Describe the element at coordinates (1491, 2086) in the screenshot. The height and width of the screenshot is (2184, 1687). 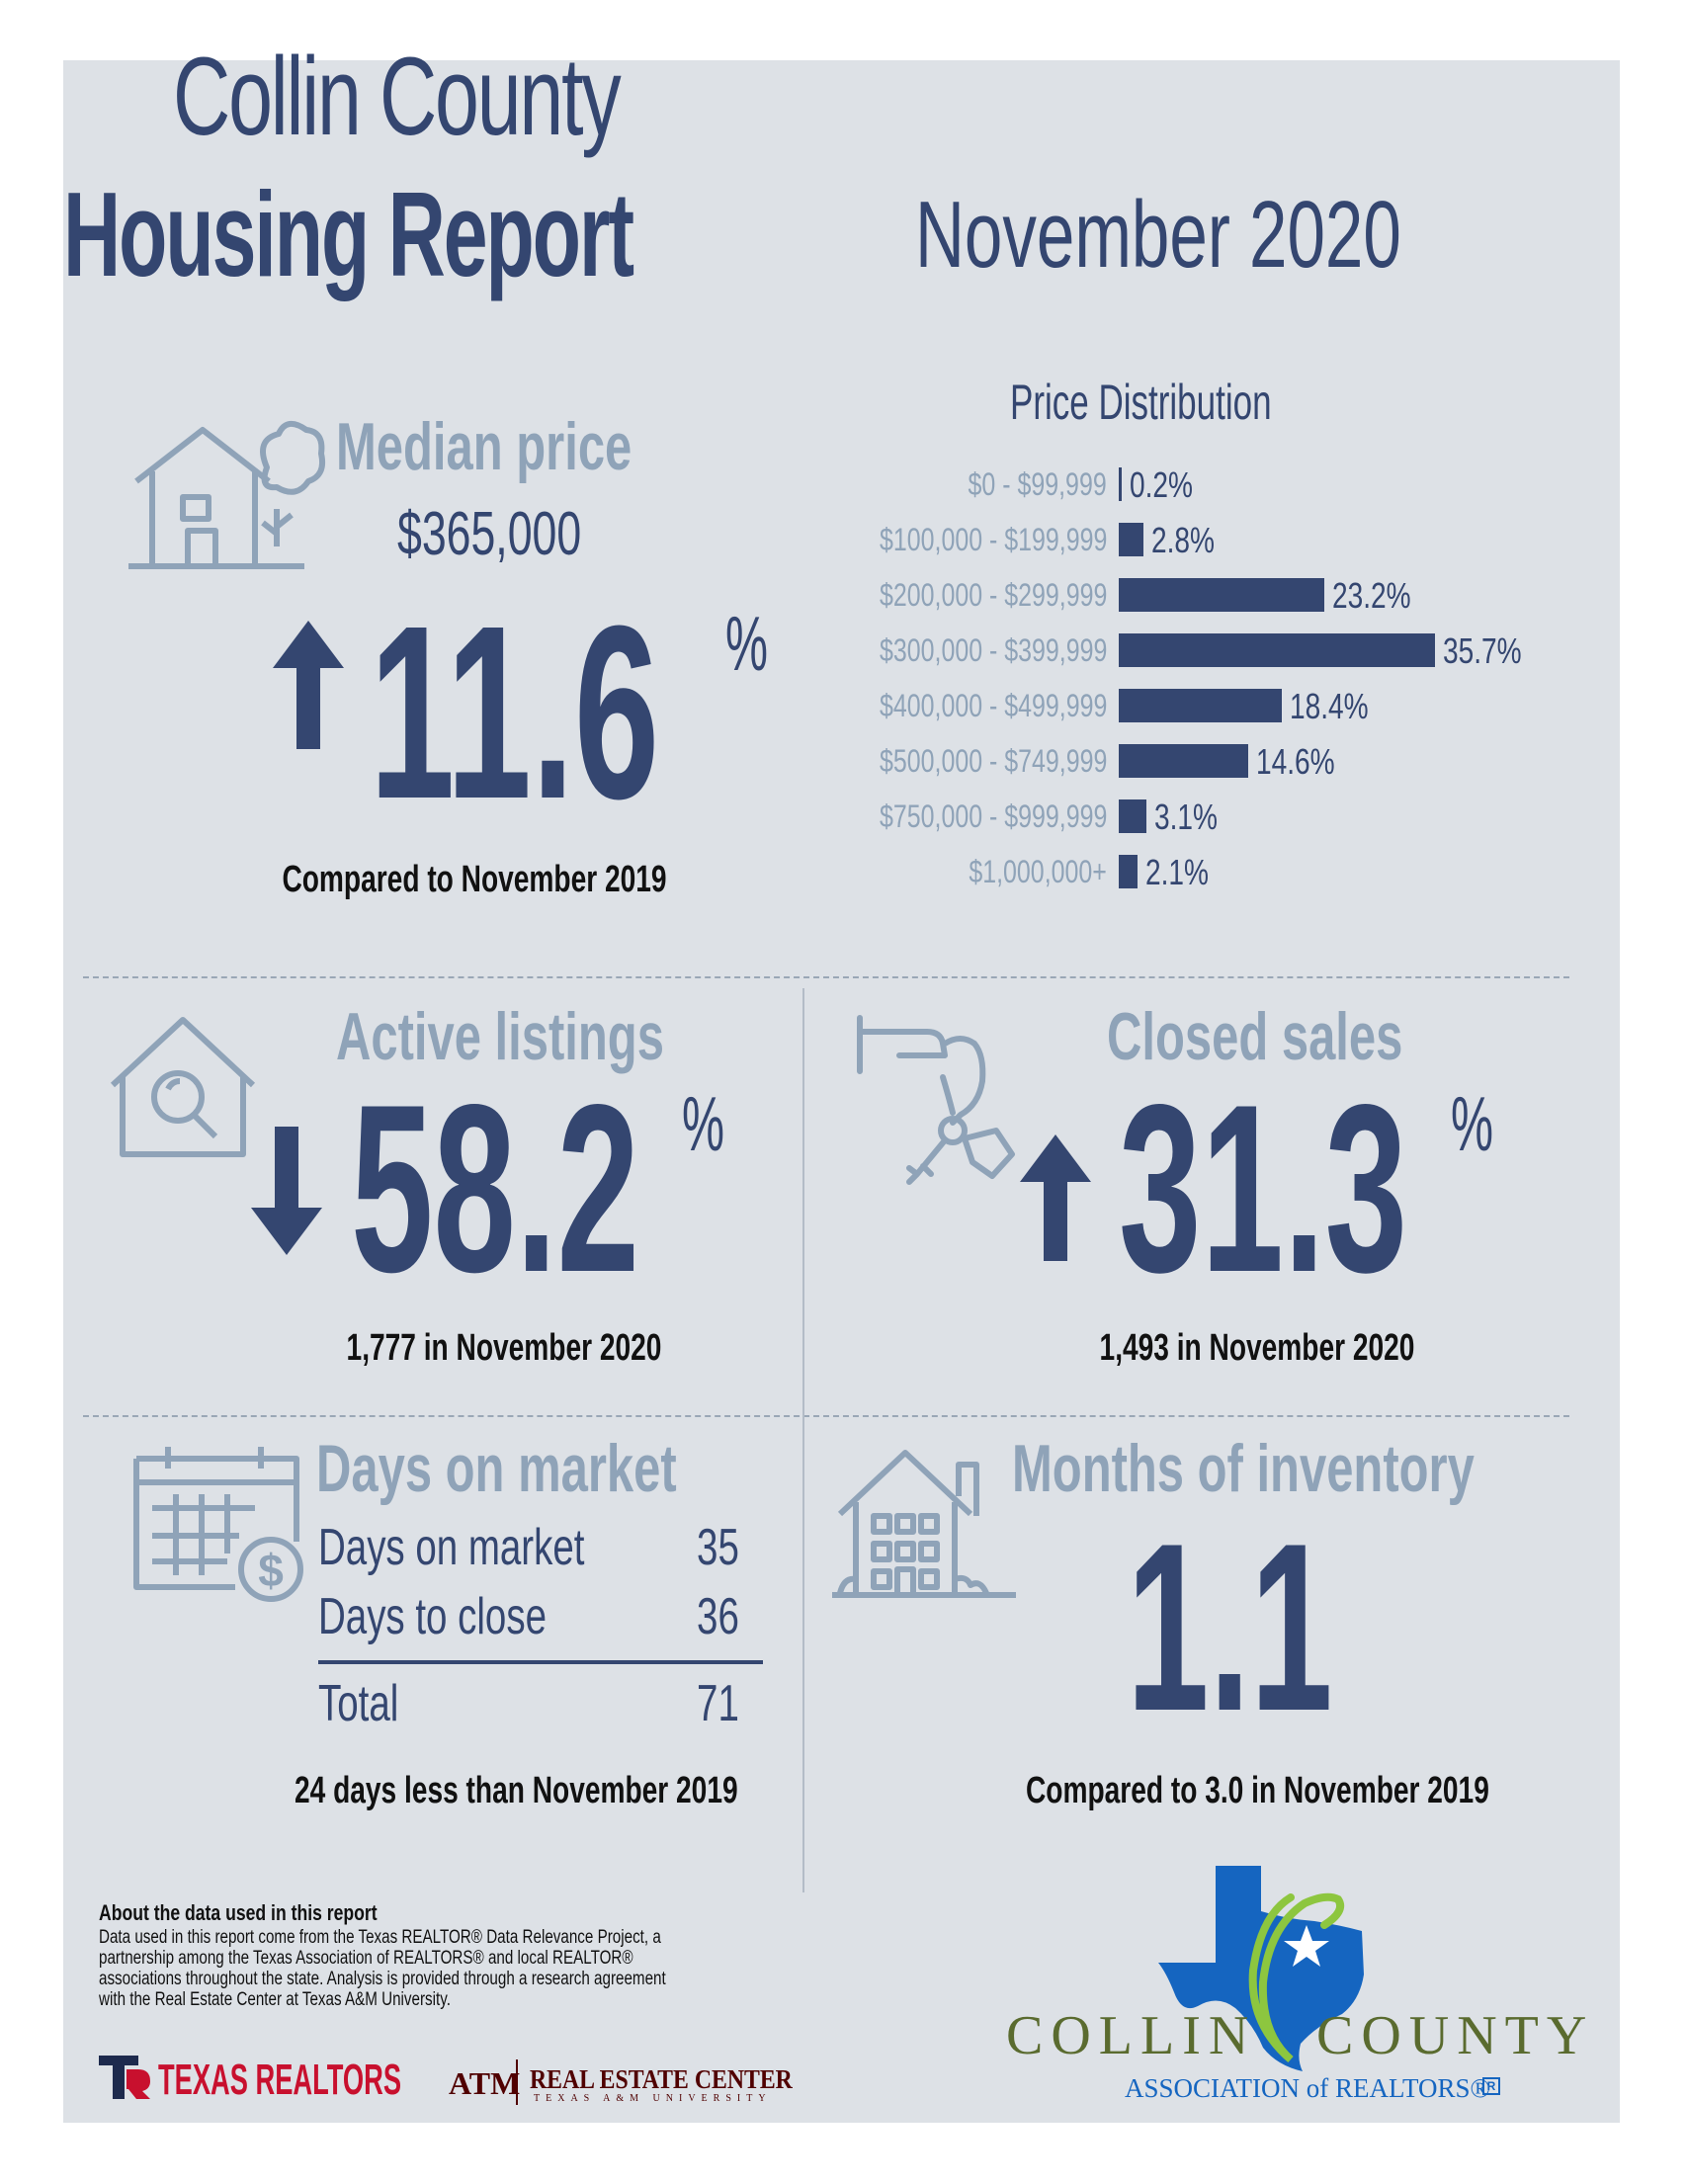
I see `realtor-r-icon: R` at that location.